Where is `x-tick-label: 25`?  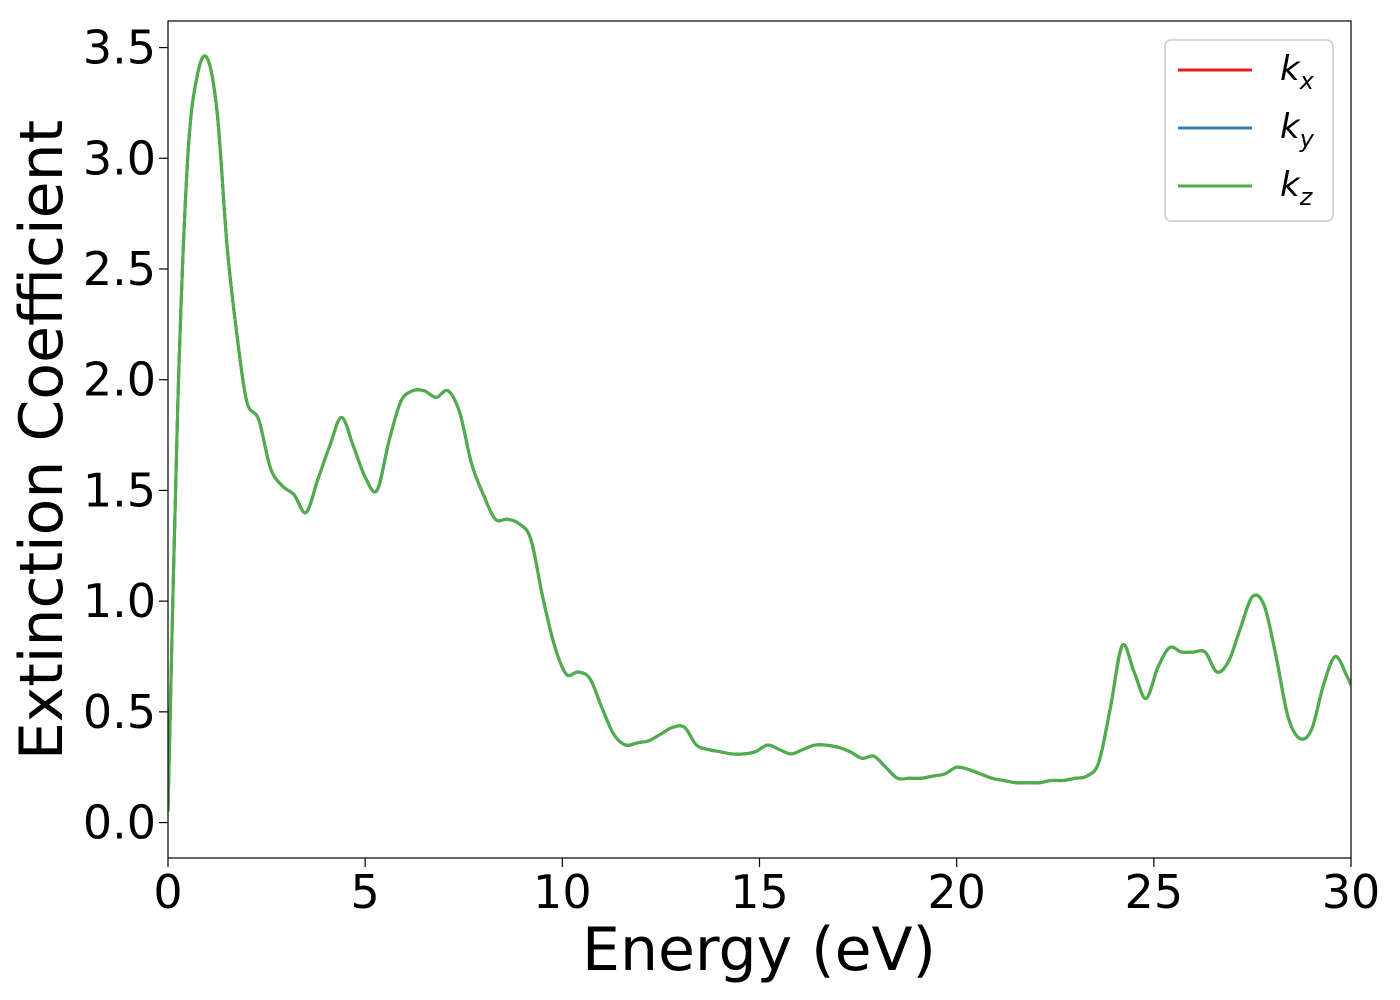
x-tick-label: 25 is located at coordinates (1154, 892).